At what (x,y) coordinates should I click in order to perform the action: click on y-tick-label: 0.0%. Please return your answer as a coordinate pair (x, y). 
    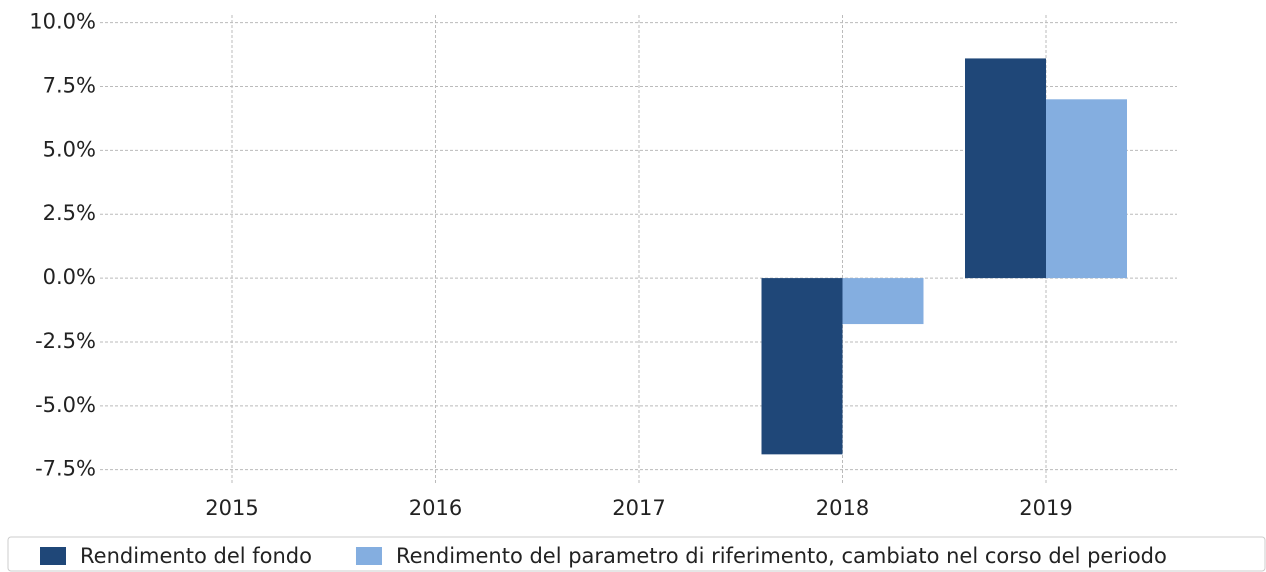
    Looking at the image, I should click on (69, 277).